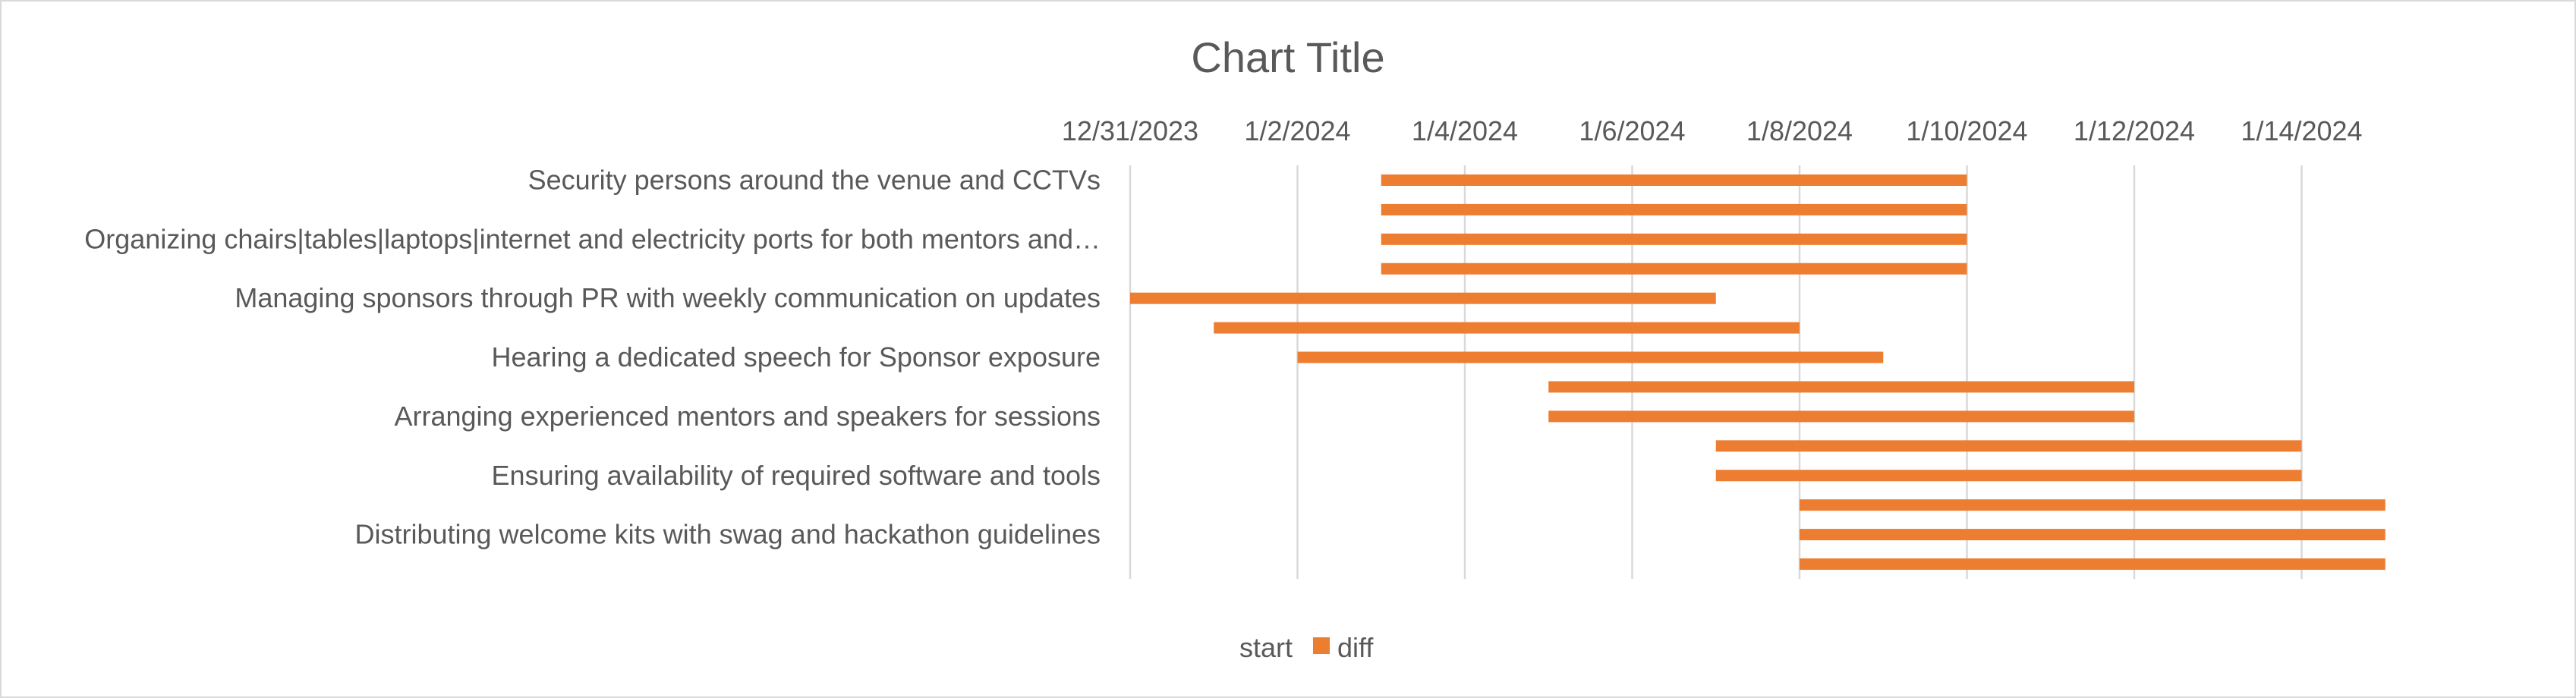  Describe the element at coordinates (1321, 645) in the screenshot. I see `legend-diff-swatch` at that location.